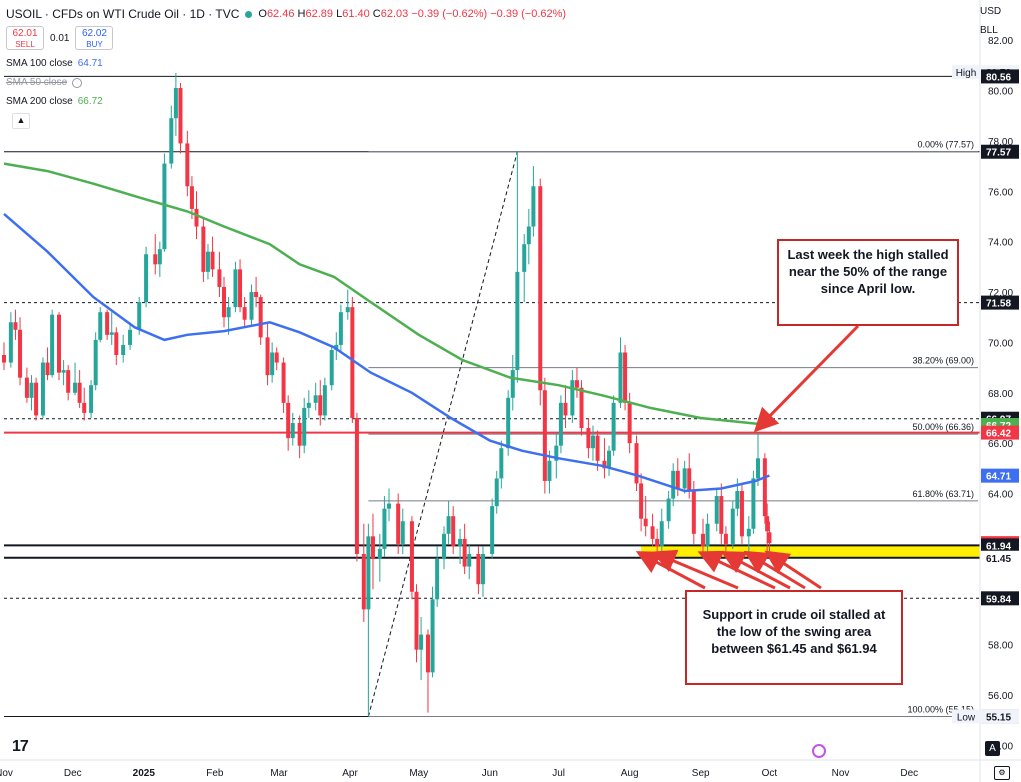 Image resolution: width=1021 pixels, height=782 pixels. What do you see at coordinates (94, 38) in the screenshot?
I see `buy-button: 62.02 BUY` at bounding box center [94, 38].